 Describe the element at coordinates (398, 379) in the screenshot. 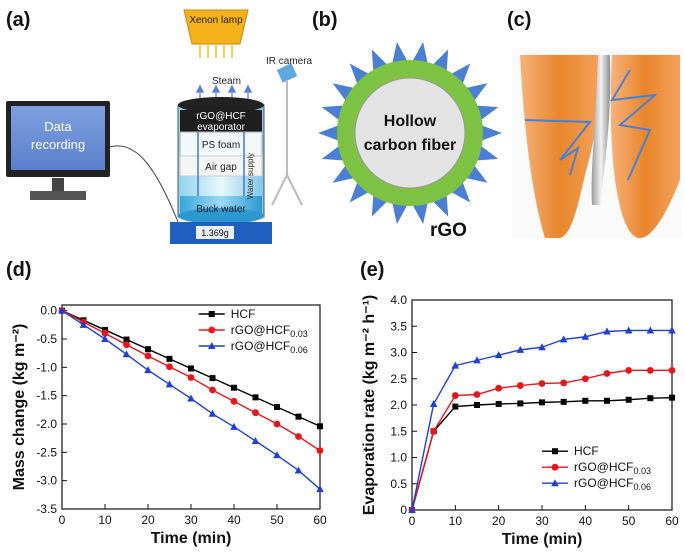

I see `y-tick-label: 2.5` at that location.